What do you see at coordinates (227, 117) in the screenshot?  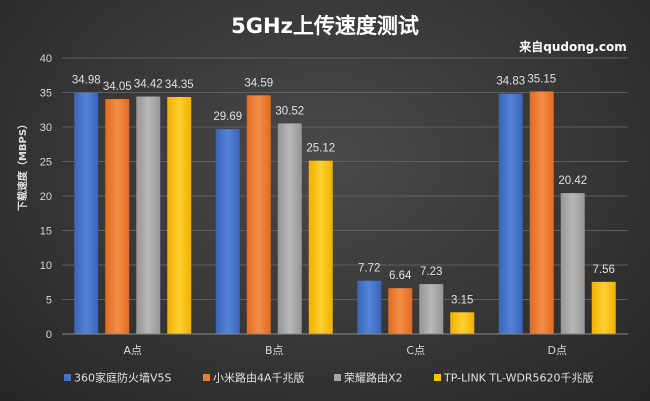 I see `data-label: 29.69` at bounding box center [227, 117].